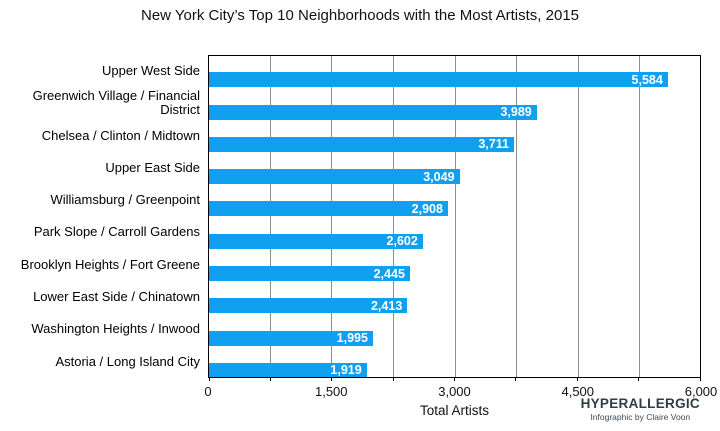 This screenshot has width=720, height=431. I want to click on bar: 3,711, so click(361, 144).